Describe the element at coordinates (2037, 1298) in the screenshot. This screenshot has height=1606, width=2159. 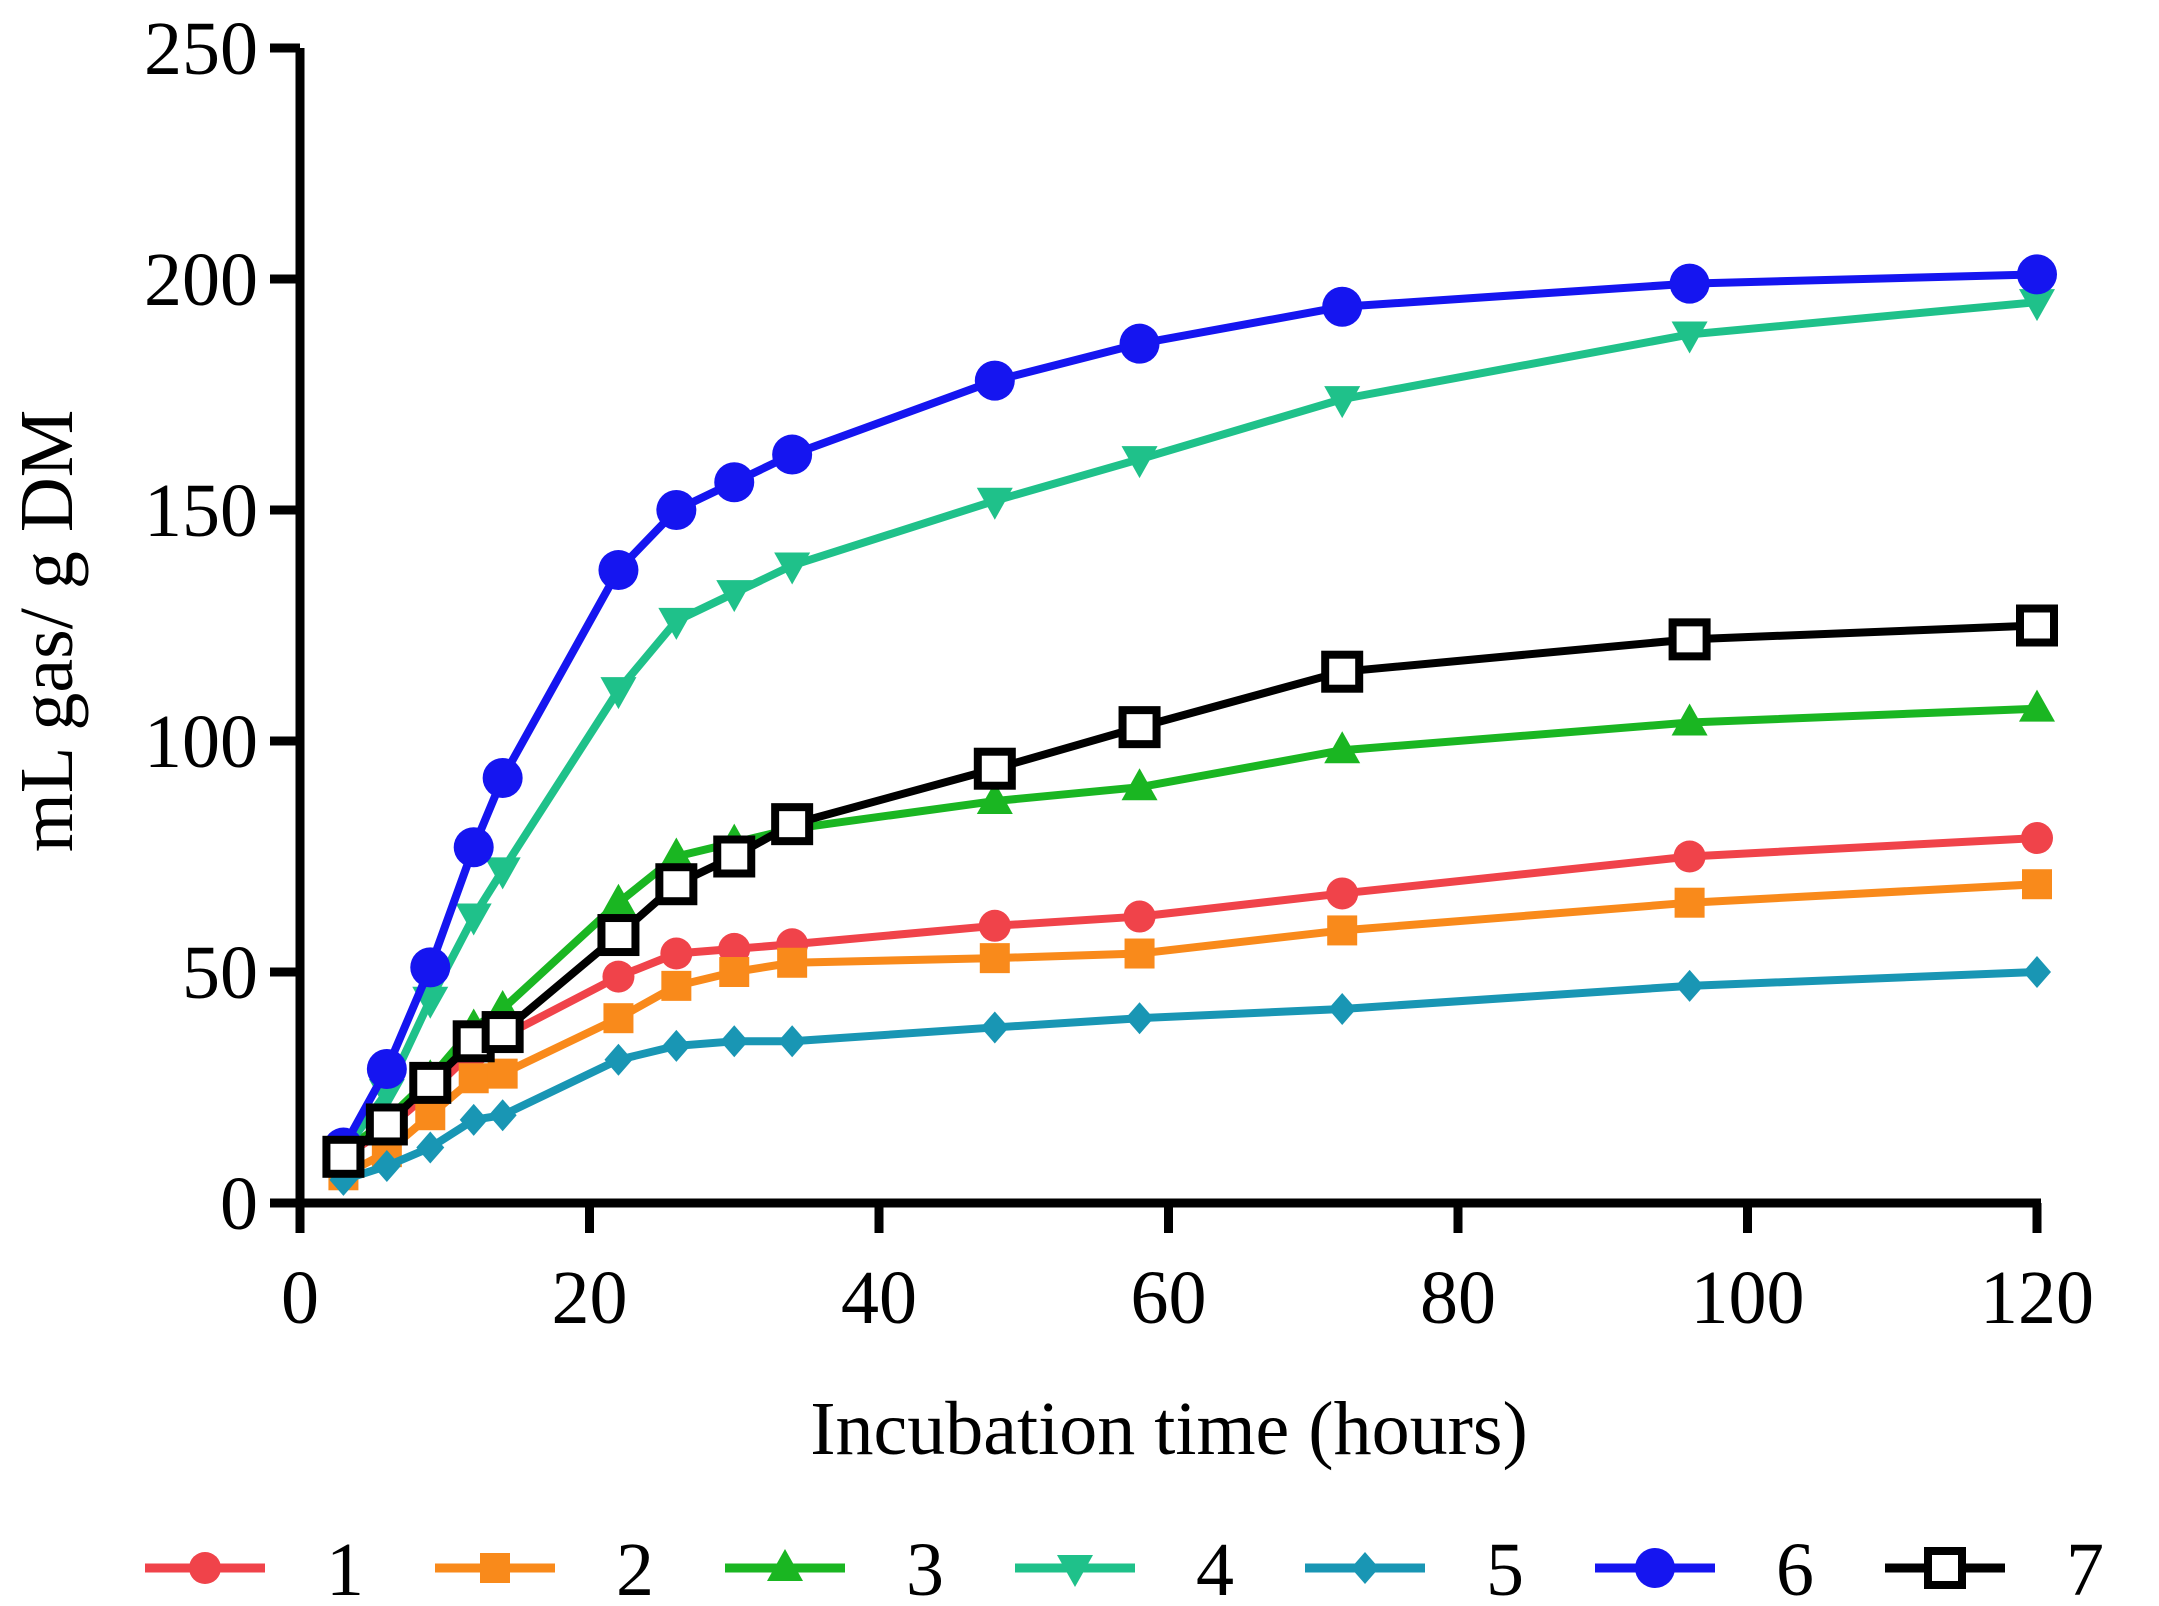
I see `x-tick-label: 120` at that location.